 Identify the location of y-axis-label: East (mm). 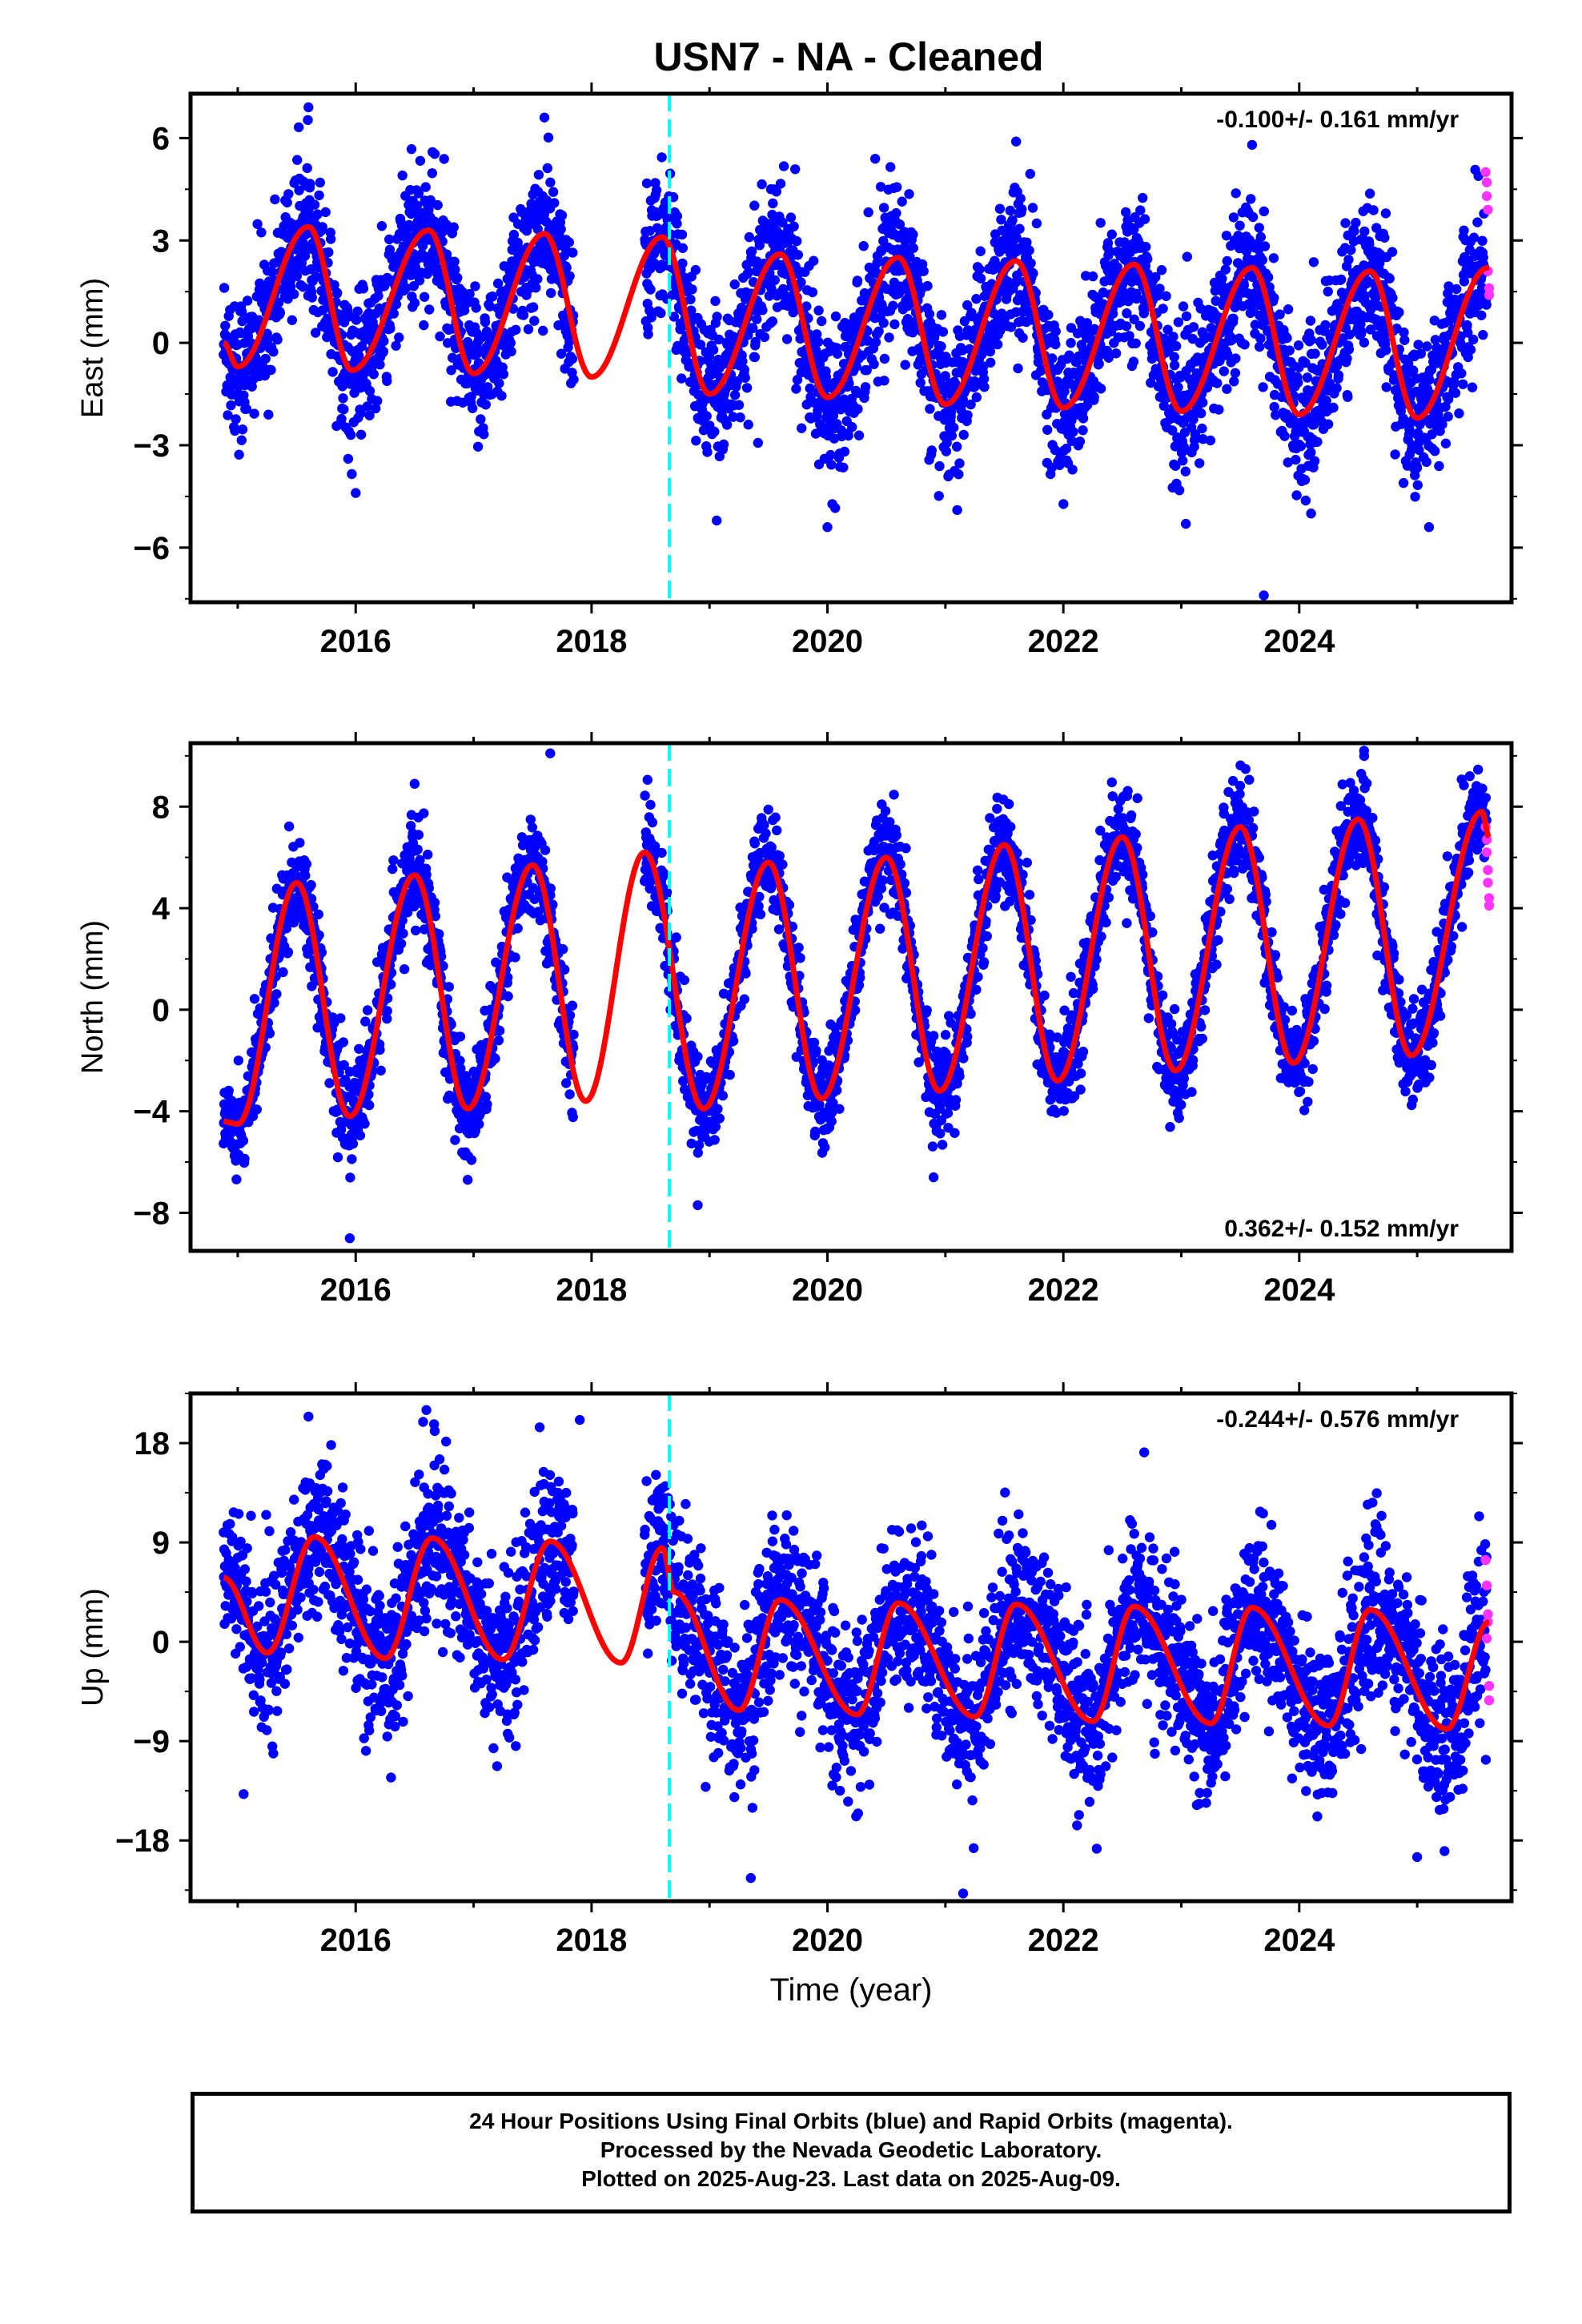
(93, 348).